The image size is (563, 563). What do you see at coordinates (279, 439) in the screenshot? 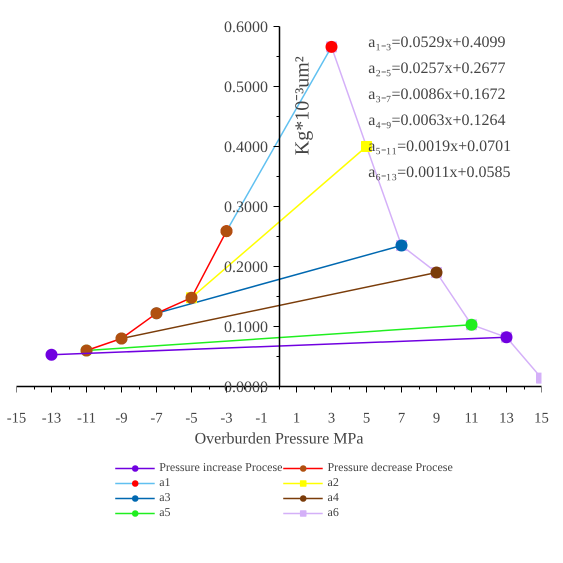
I see `x-axis-title: Overburden Pressure MPa` at bounding box center [279, 439].